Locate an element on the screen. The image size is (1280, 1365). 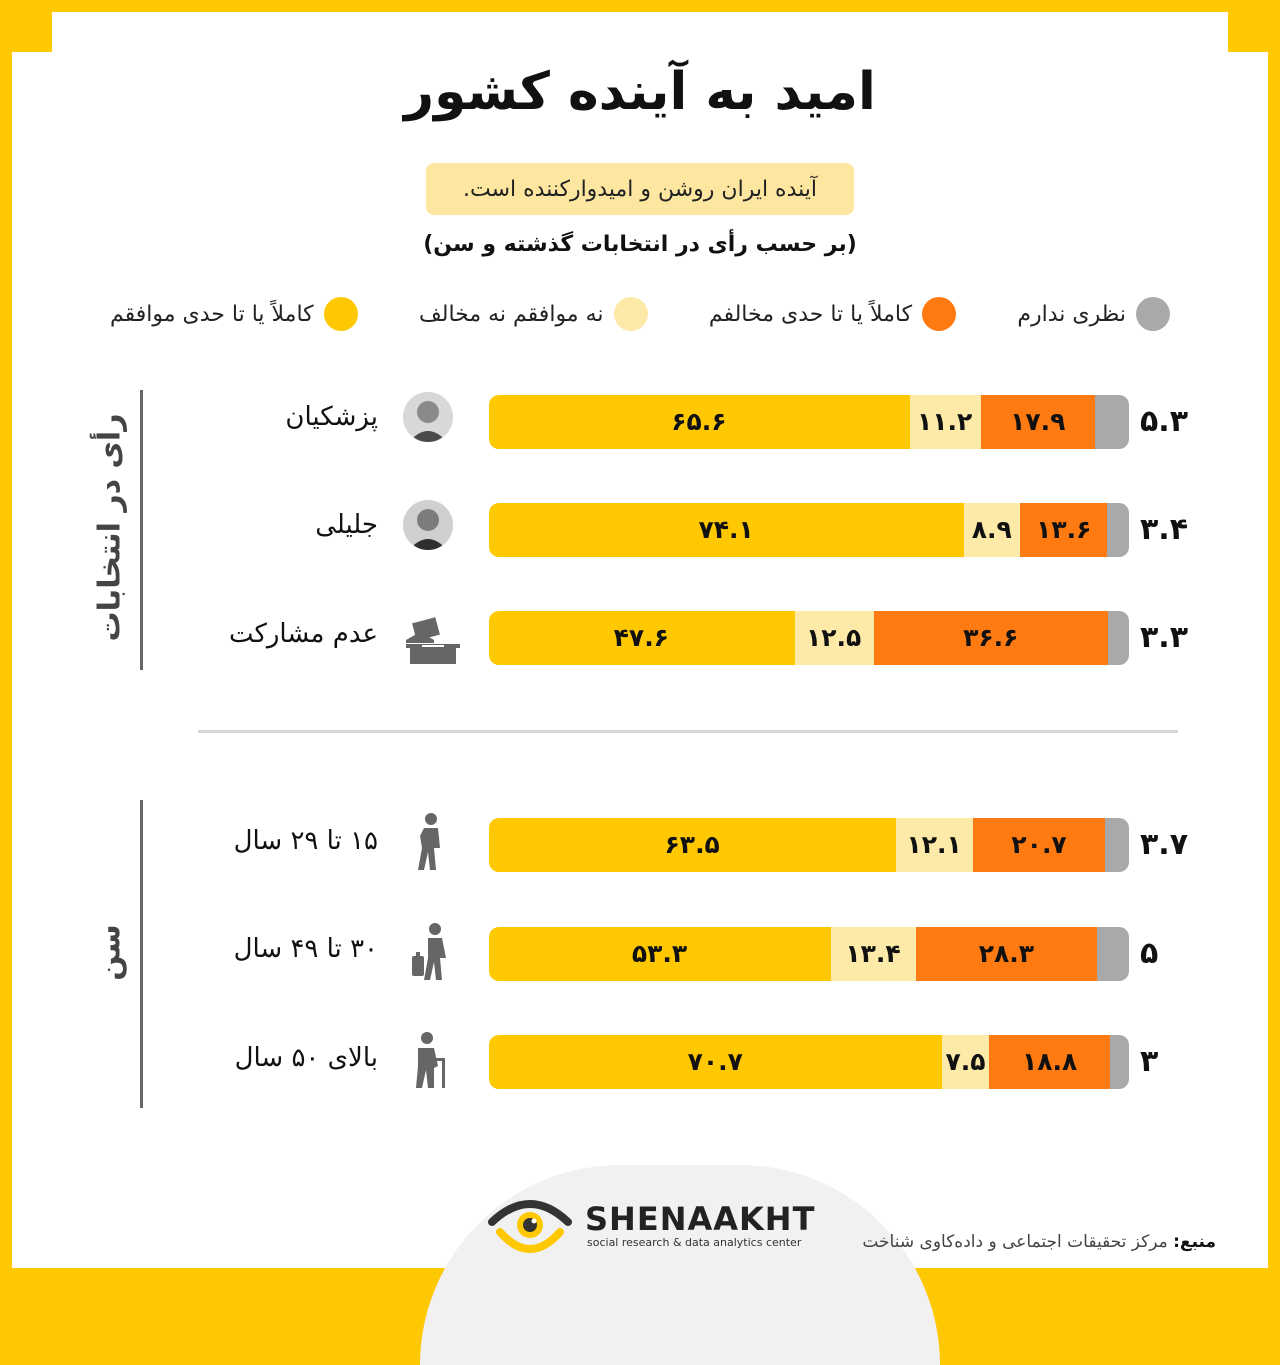
segment-agree-label: ۶۵.۶ is located at coordinates (699, 421).